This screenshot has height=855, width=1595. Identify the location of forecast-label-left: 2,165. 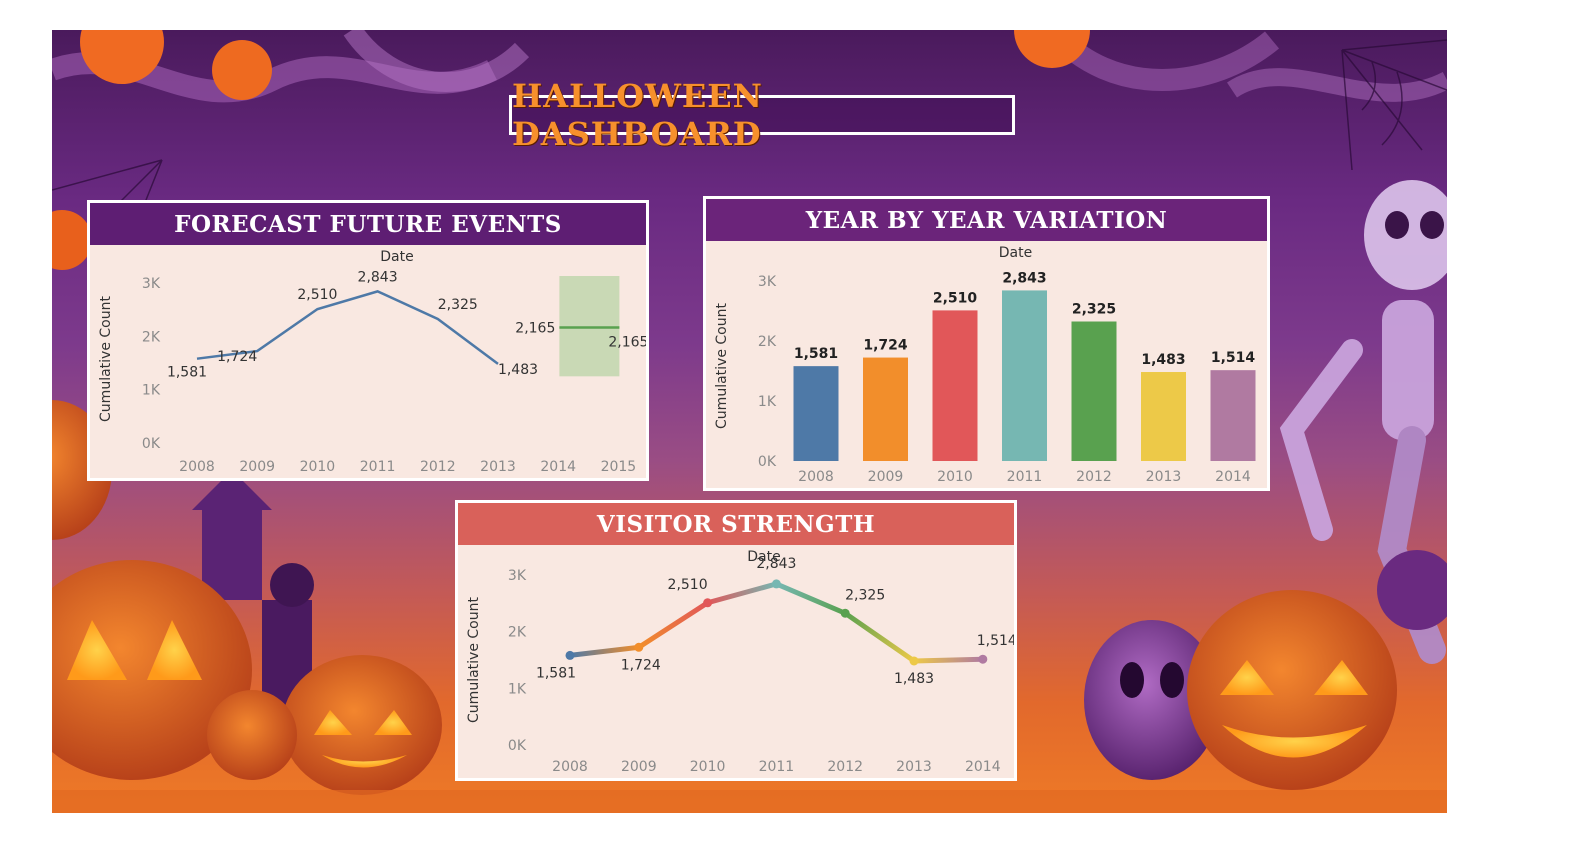
(535, 329).